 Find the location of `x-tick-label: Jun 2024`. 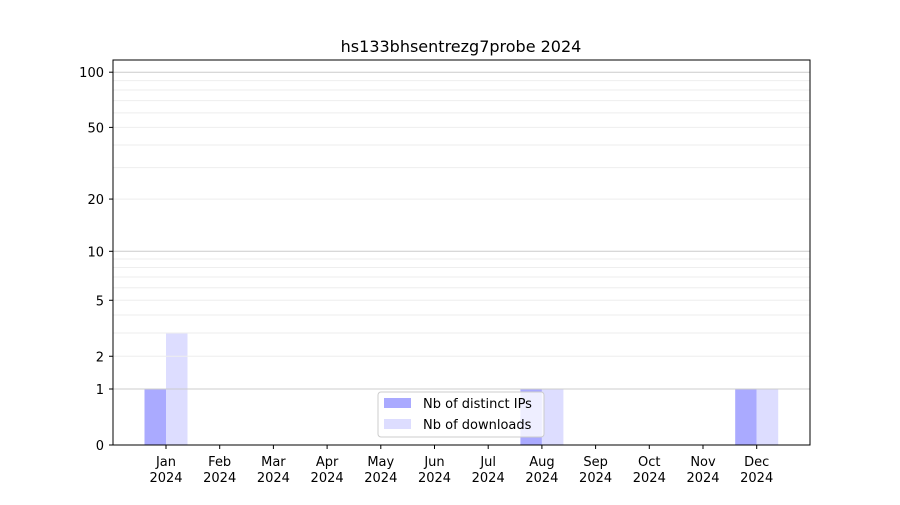

x-tick-label: Jun 2024 is located at coordinates (434, 470).